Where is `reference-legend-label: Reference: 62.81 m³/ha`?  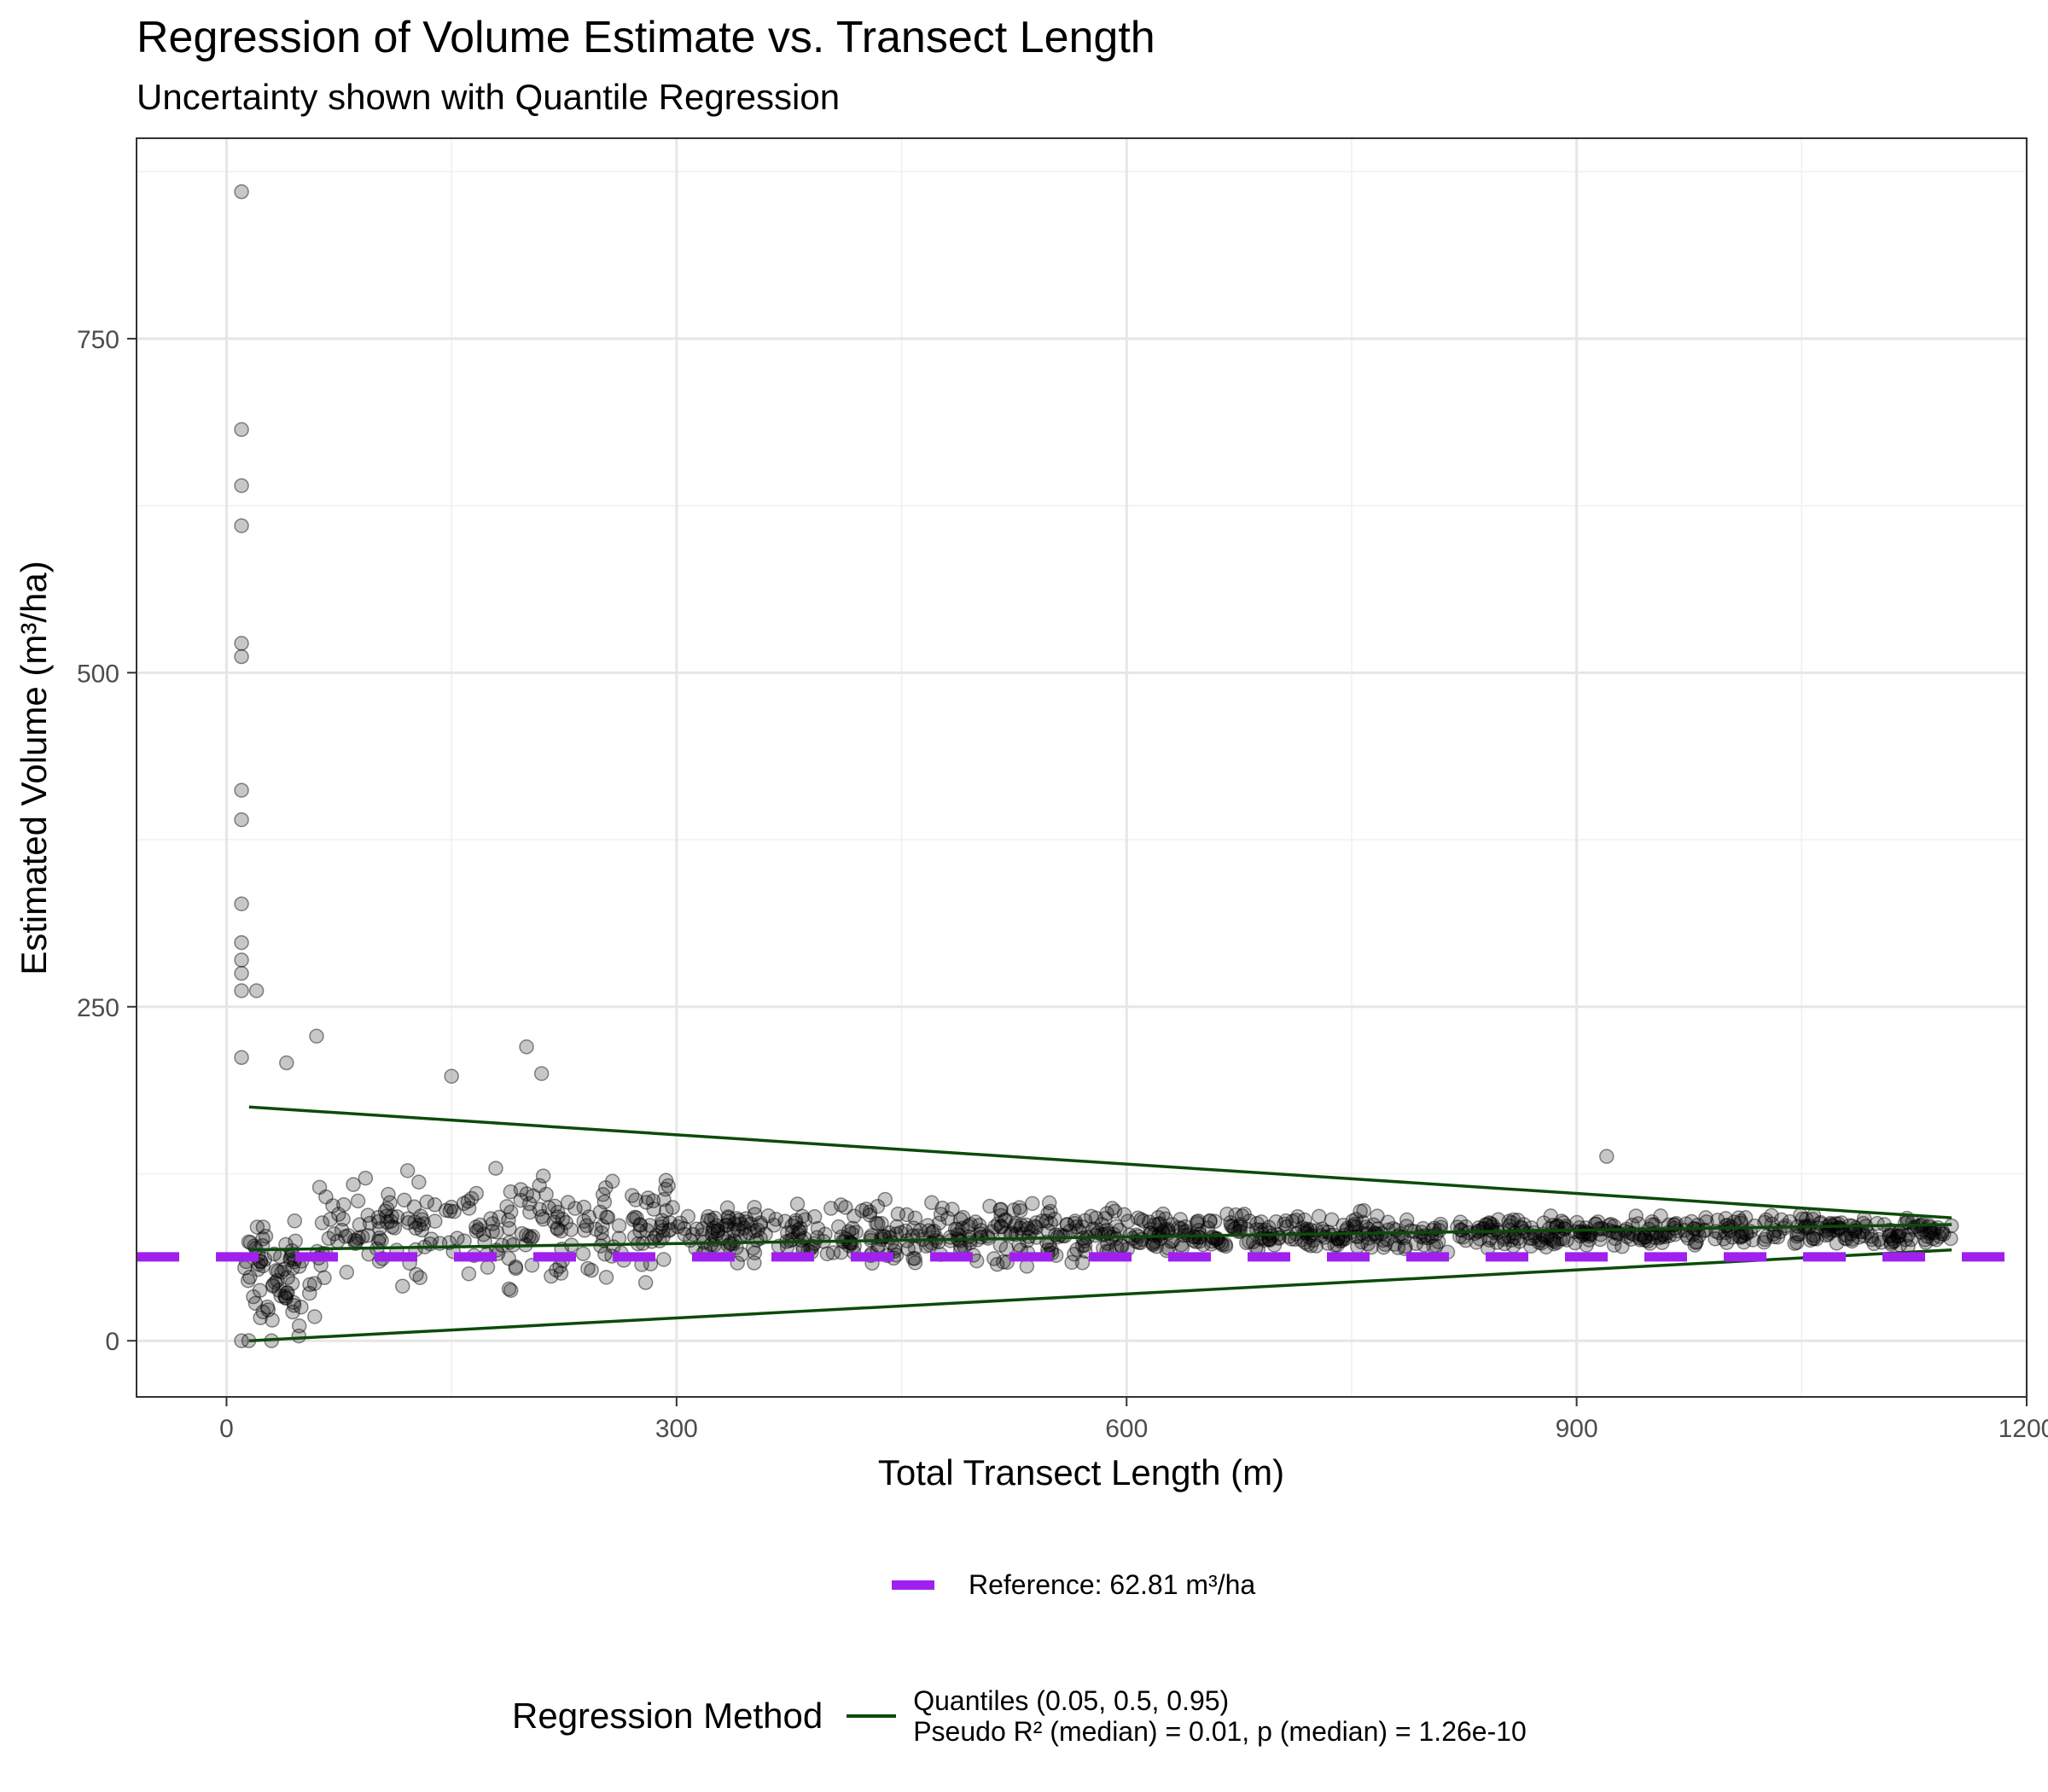
reference-legend-label: Reference: 62.81 m³/ha is located at coordinates (1112, 1584).